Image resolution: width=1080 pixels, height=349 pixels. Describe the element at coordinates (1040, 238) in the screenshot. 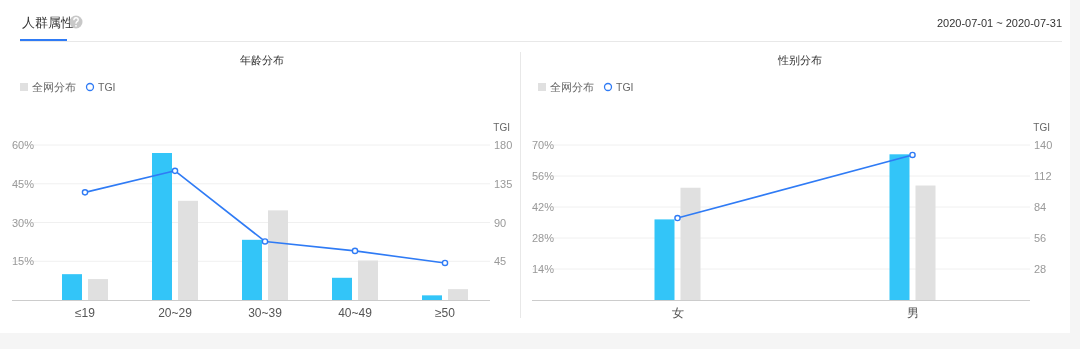

I see `y2-tick-label: 56` at that location.